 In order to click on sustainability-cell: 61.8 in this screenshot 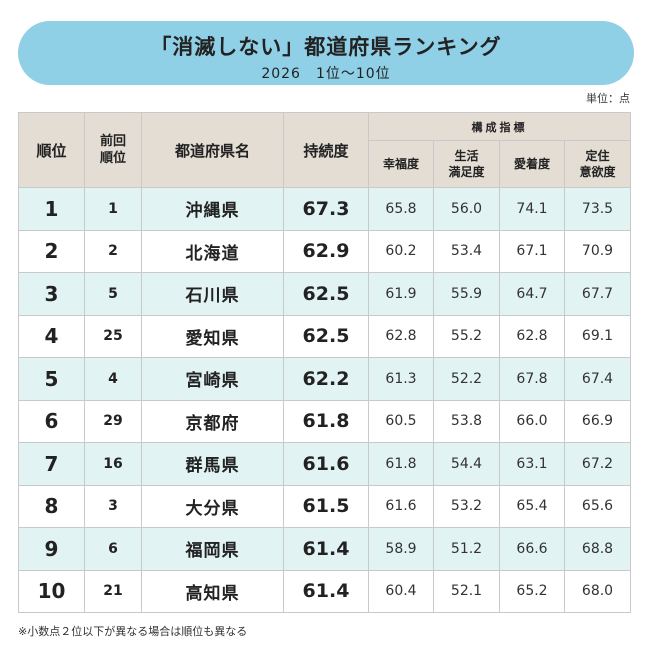, I will do `click(326, 421)`.